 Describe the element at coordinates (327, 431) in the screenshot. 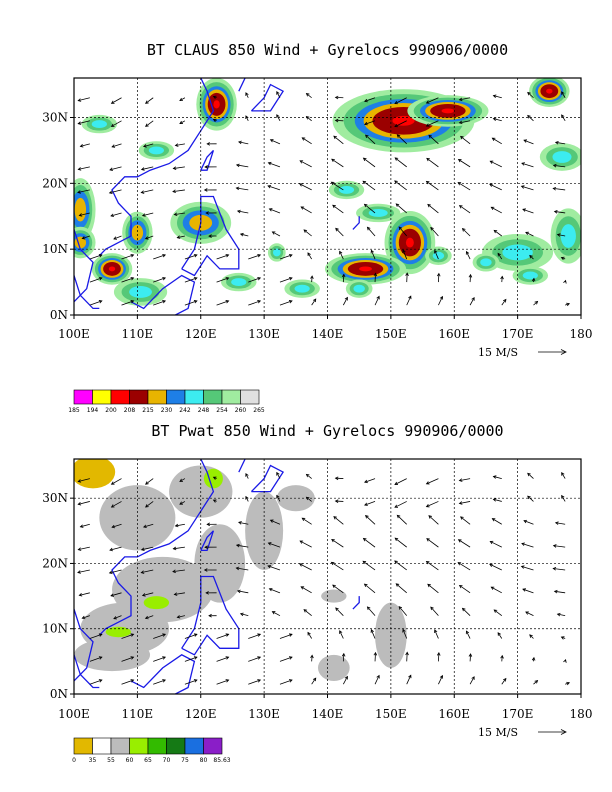

I see `chart-title: BT Pwat 850 Wind + Gyrelocs 990906/0000` at that location.